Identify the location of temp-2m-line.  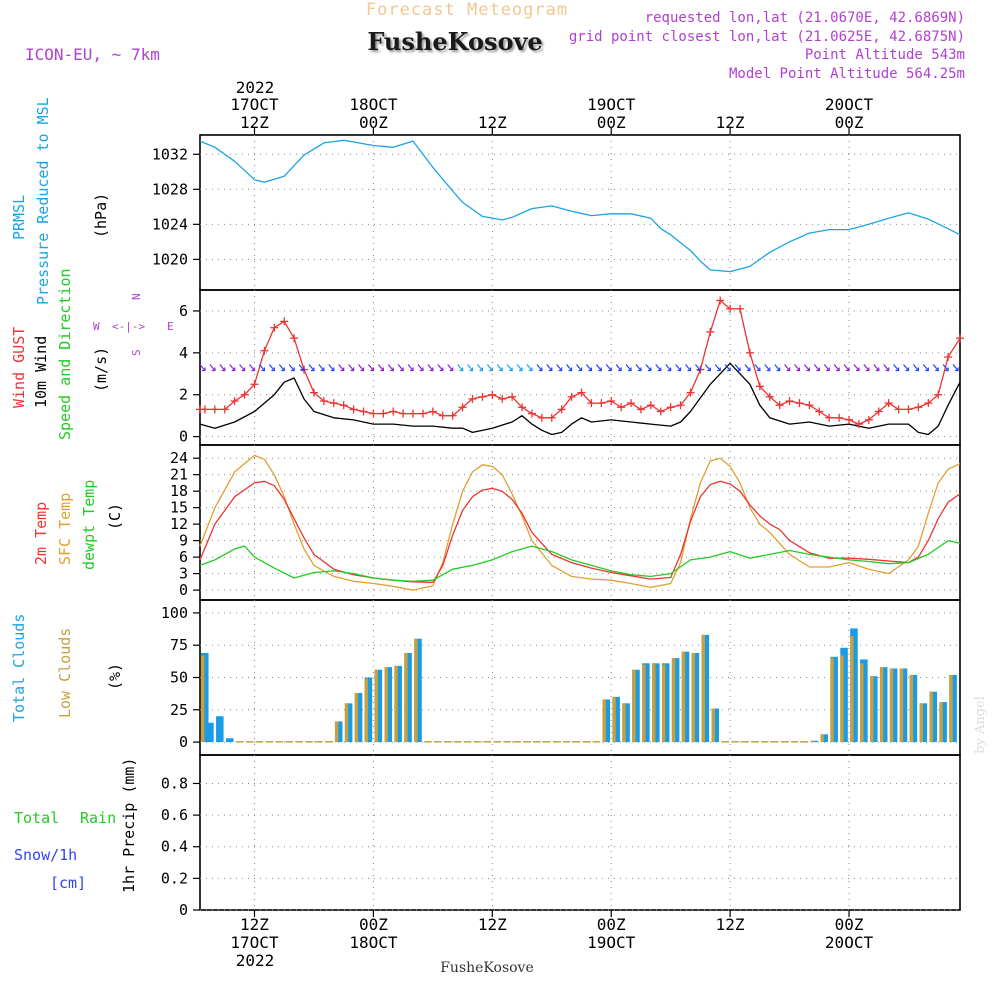
(580, 532).